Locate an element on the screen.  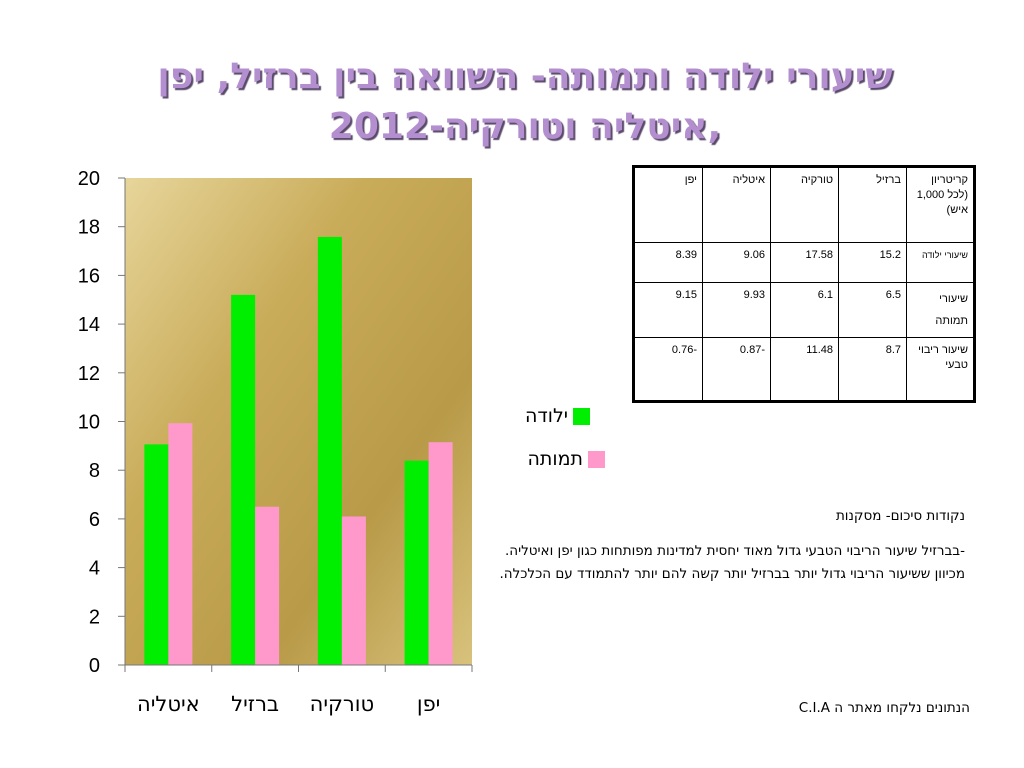
table-cell: 8.7 is located at coordinates (872, 369).